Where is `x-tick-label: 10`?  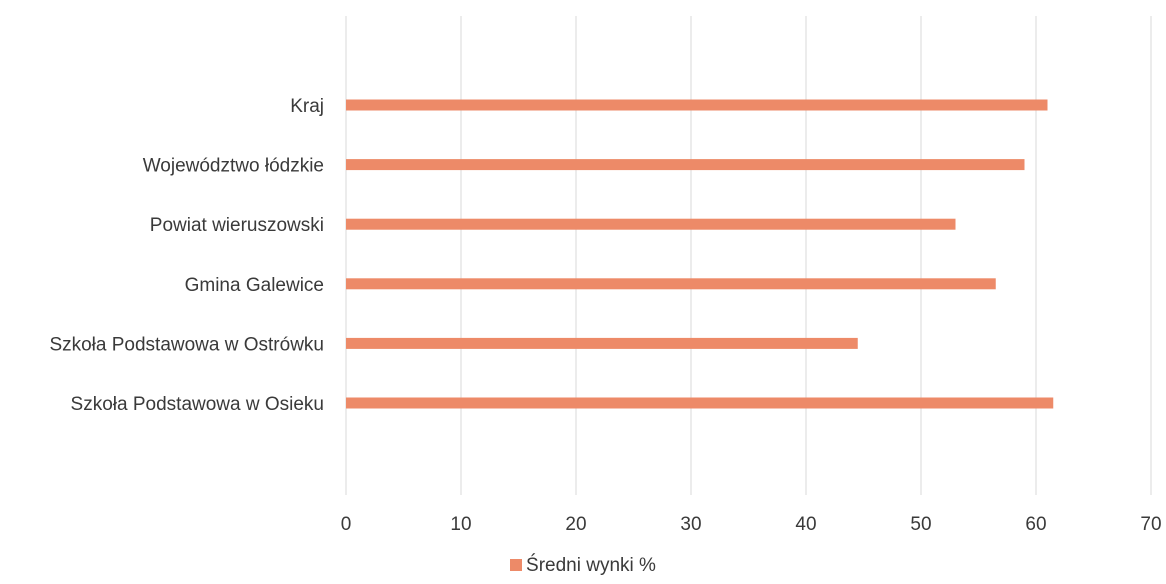 x-tick-label: 10 is located at coordinates (460, 524).